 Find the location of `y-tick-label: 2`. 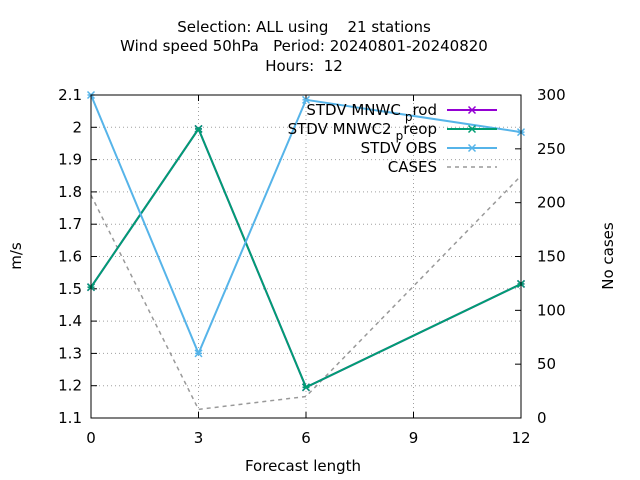

y-tick-label: 2 is located at coordinates (77, 127).